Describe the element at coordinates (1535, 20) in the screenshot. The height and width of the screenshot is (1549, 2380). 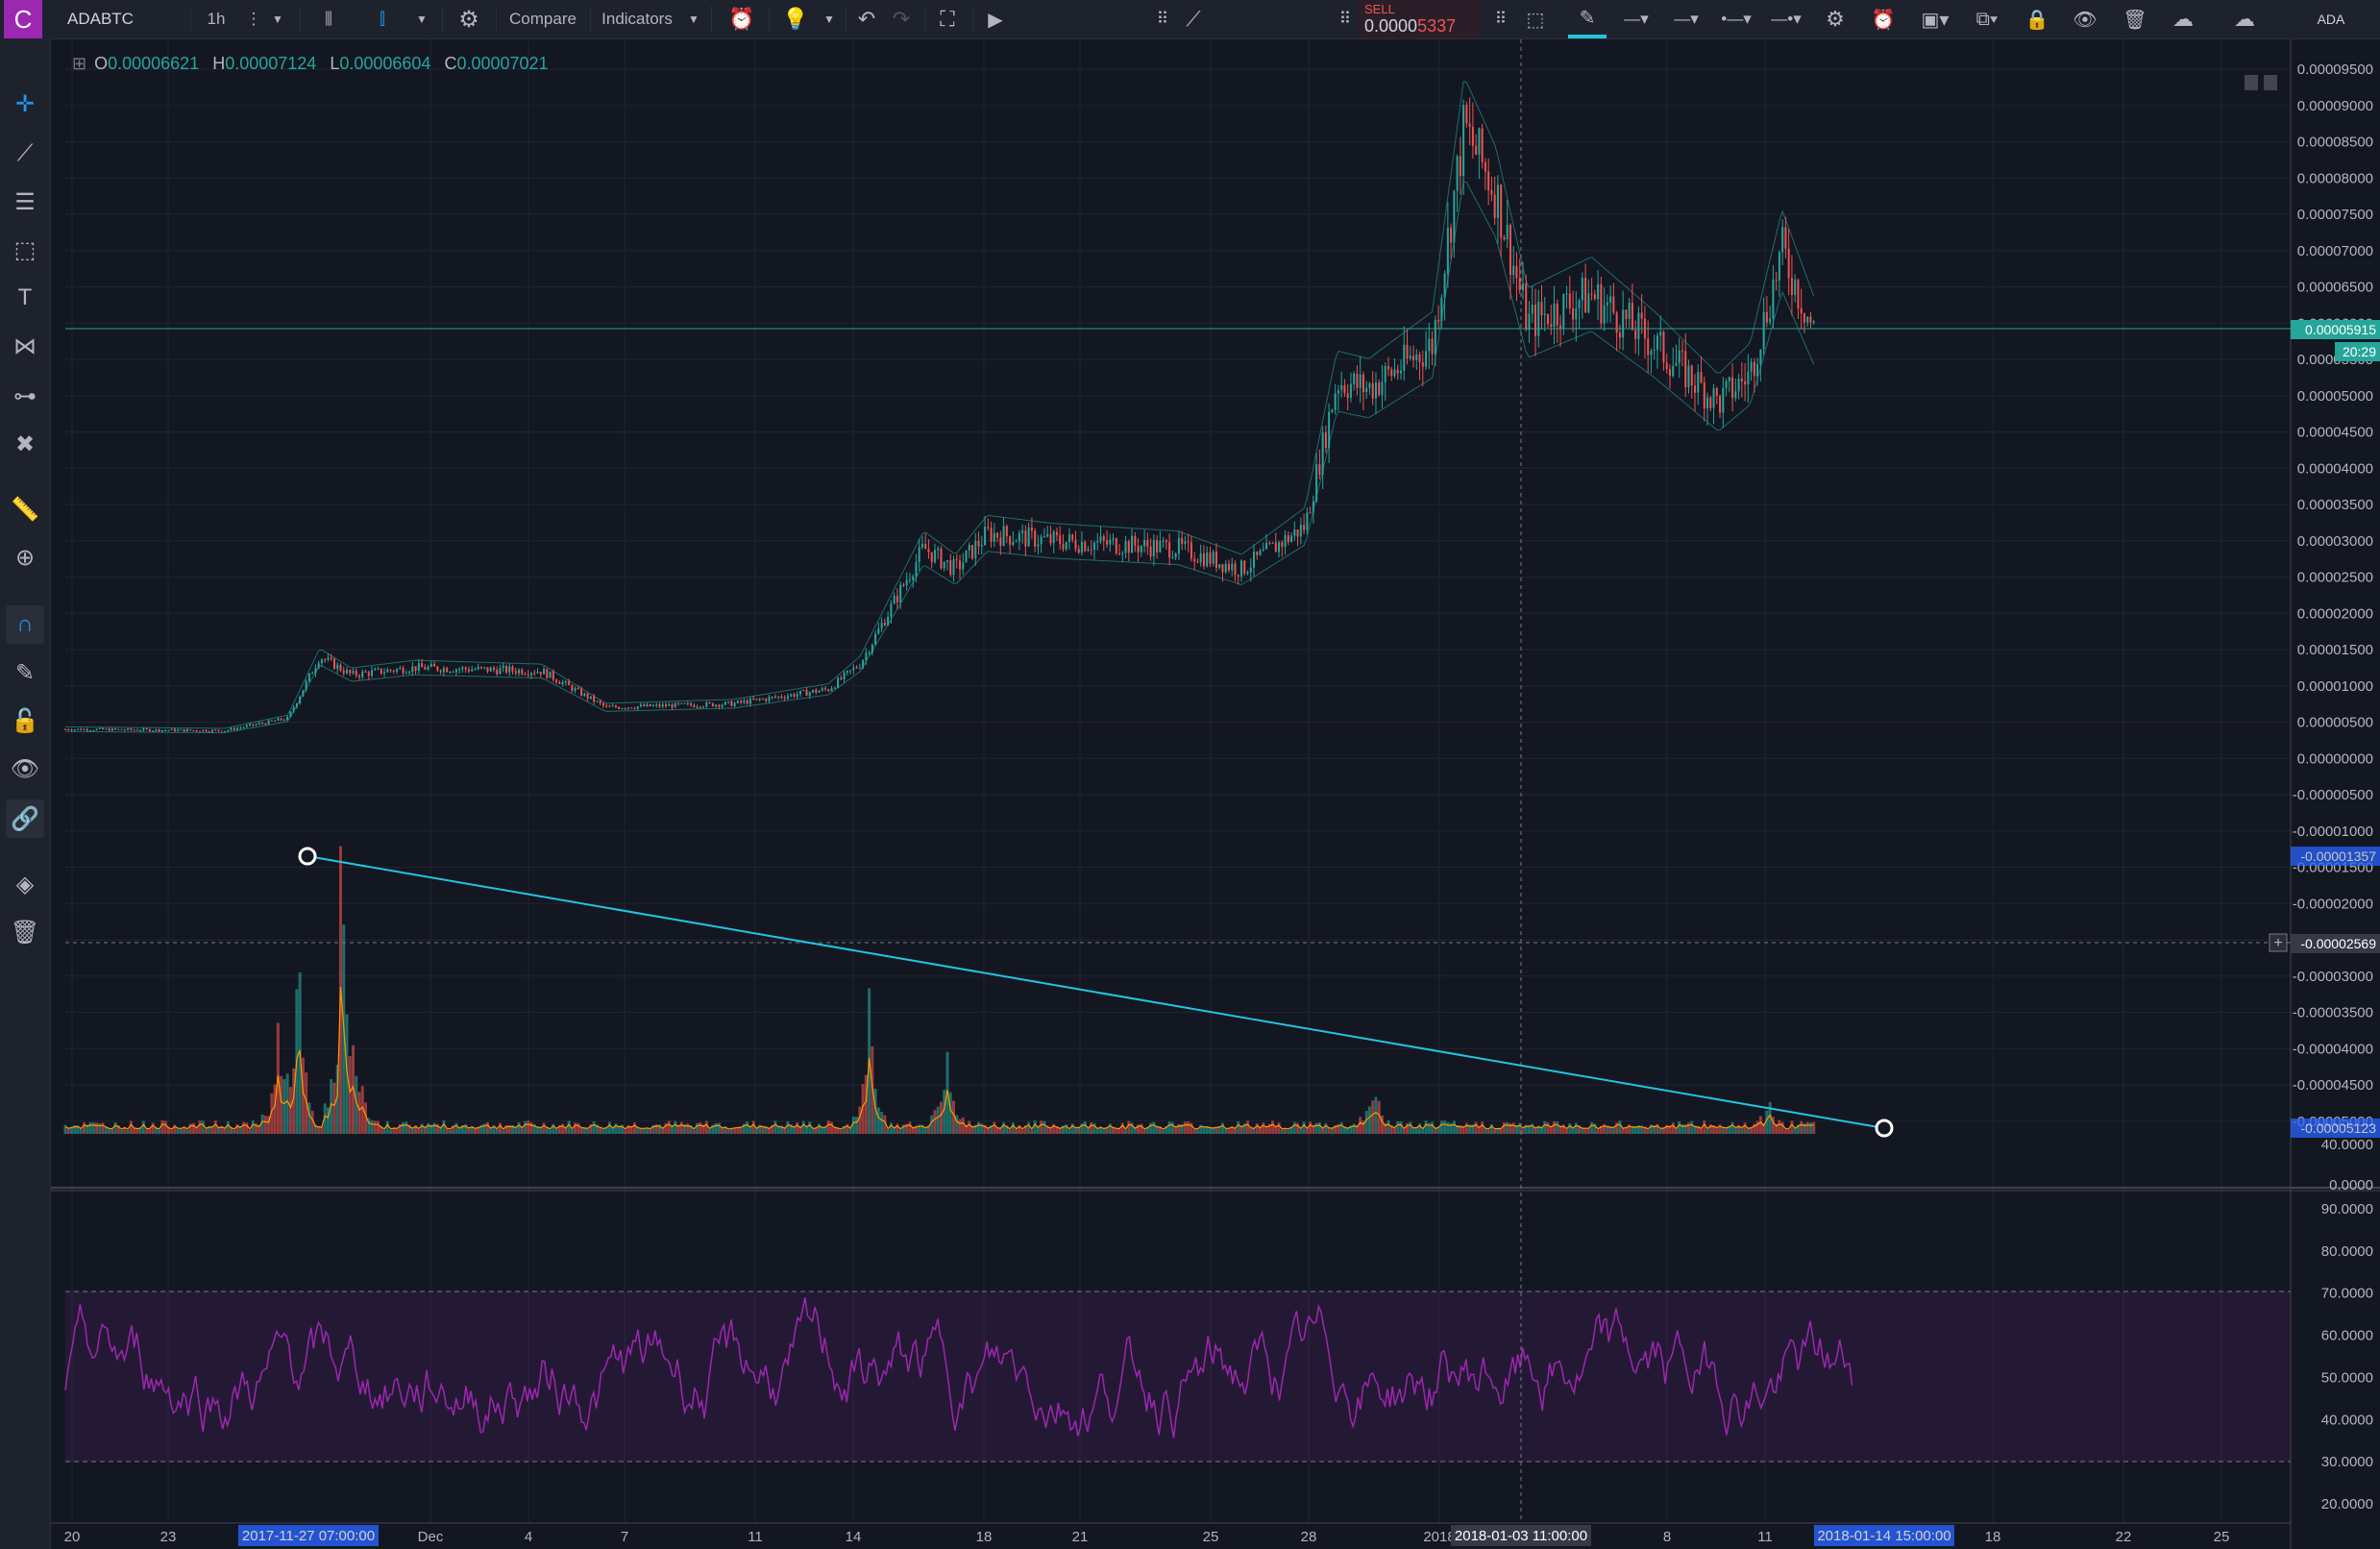
I see `selection-tool-icon: ⬚` at that location.